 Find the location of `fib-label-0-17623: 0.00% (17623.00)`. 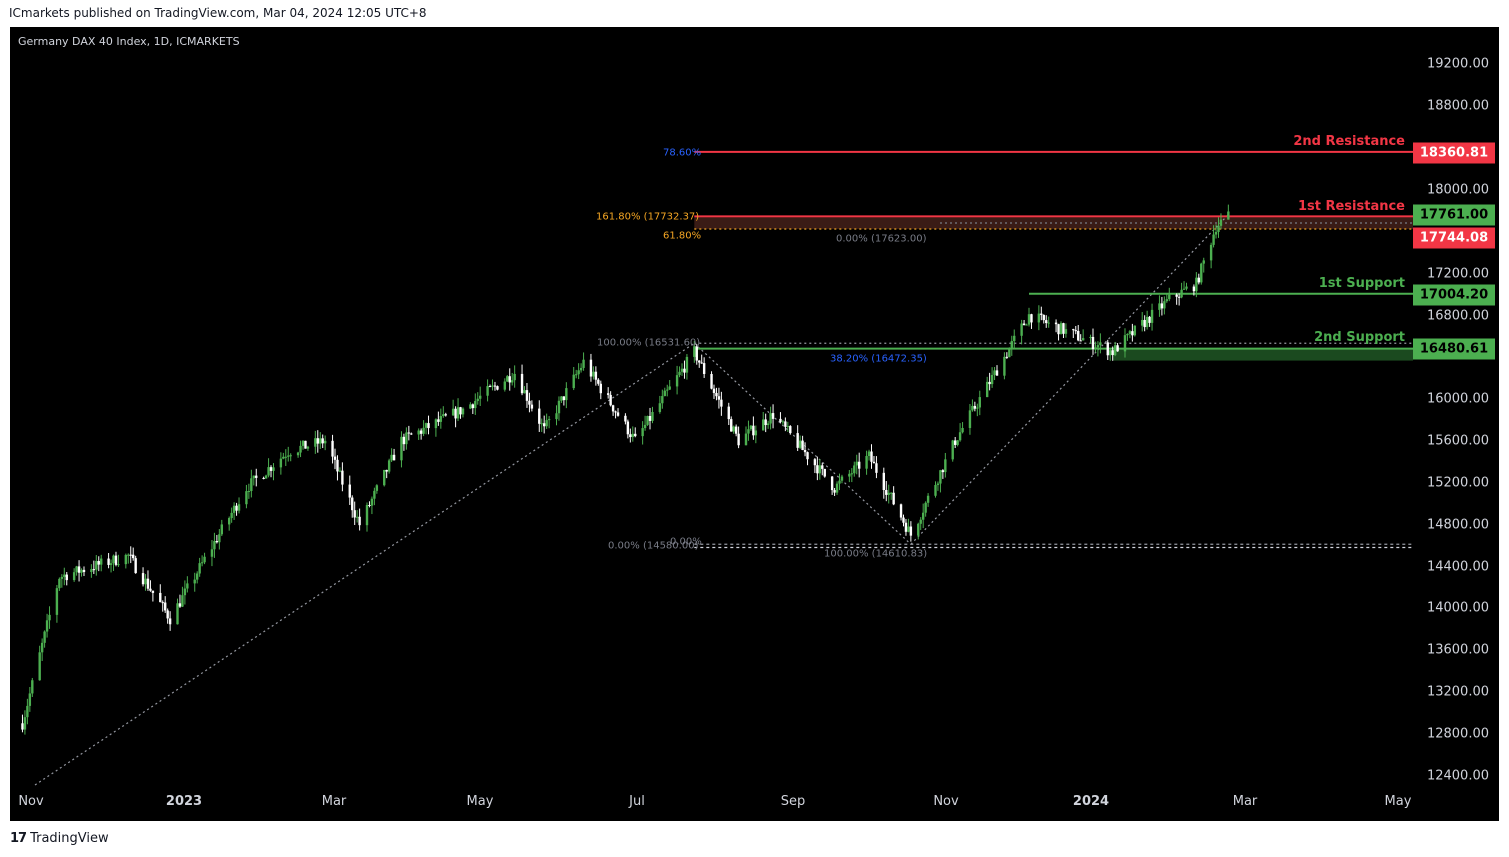

fib-label-0-17623: 0.00% (17623.00) is located at coordinates (881, 239).